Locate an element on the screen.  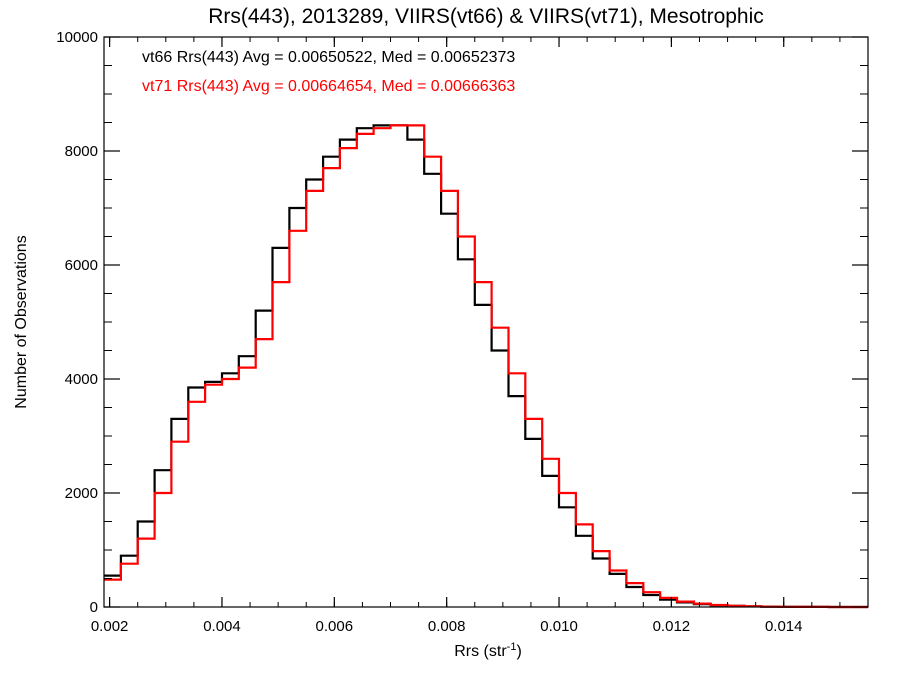
x-axis-label-main: Rrs (str is located at coordinates (480, 651).